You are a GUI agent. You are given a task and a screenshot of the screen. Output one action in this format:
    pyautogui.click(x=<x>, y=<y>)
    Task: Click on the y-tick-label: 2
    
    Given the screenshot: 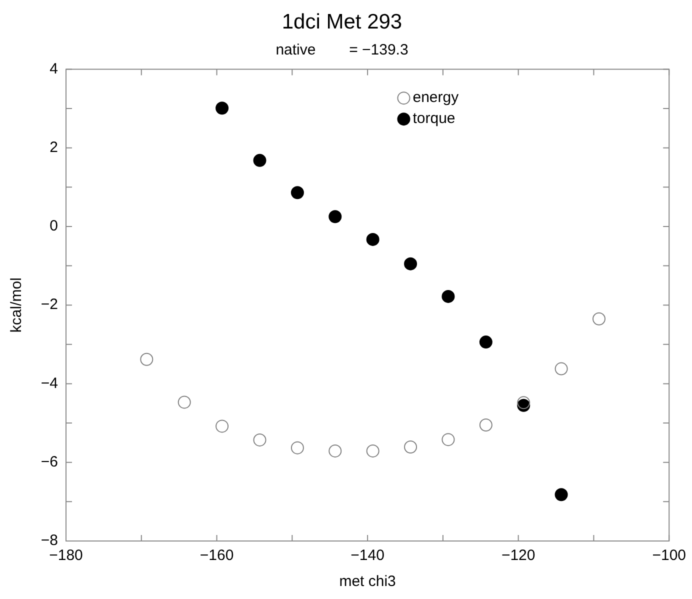 What is the action you would take?
    pyautogui.click(x=54, y=147)
    